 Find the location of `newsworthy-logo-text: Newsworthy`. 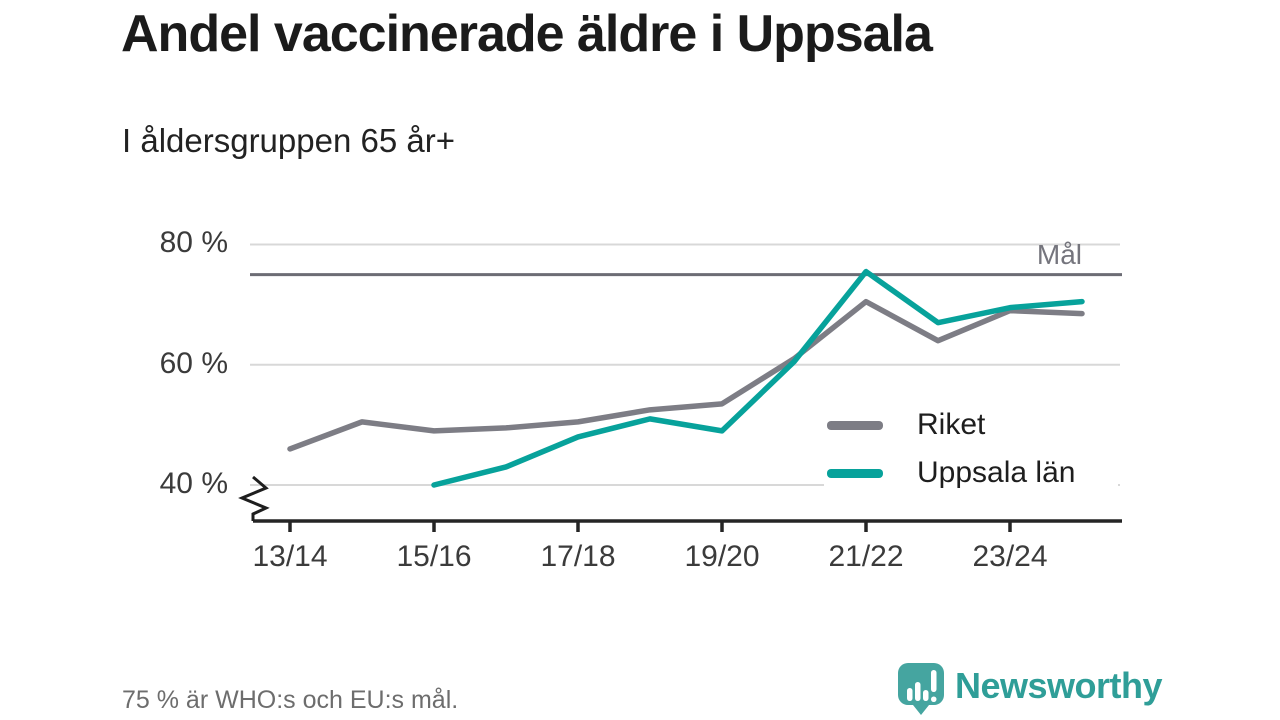

newsworthy-logo-text: Newsworthy is located at coordinates (1059, 685).